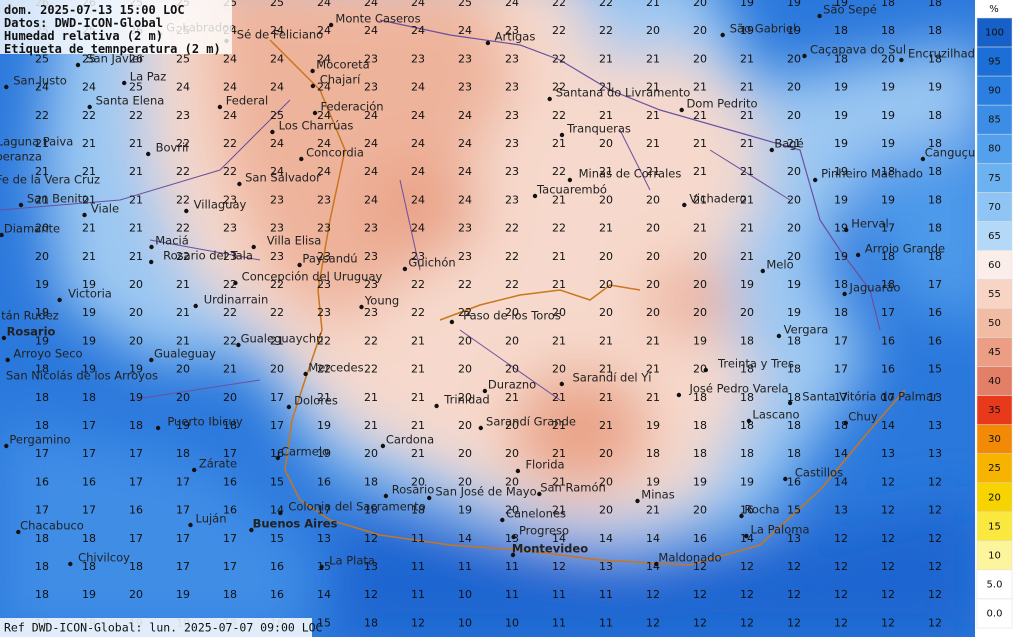  What do you see at coordinates (466, 400) in the screenshot?
I see `place-name: Trinidad` at bounding box center [466, 400].